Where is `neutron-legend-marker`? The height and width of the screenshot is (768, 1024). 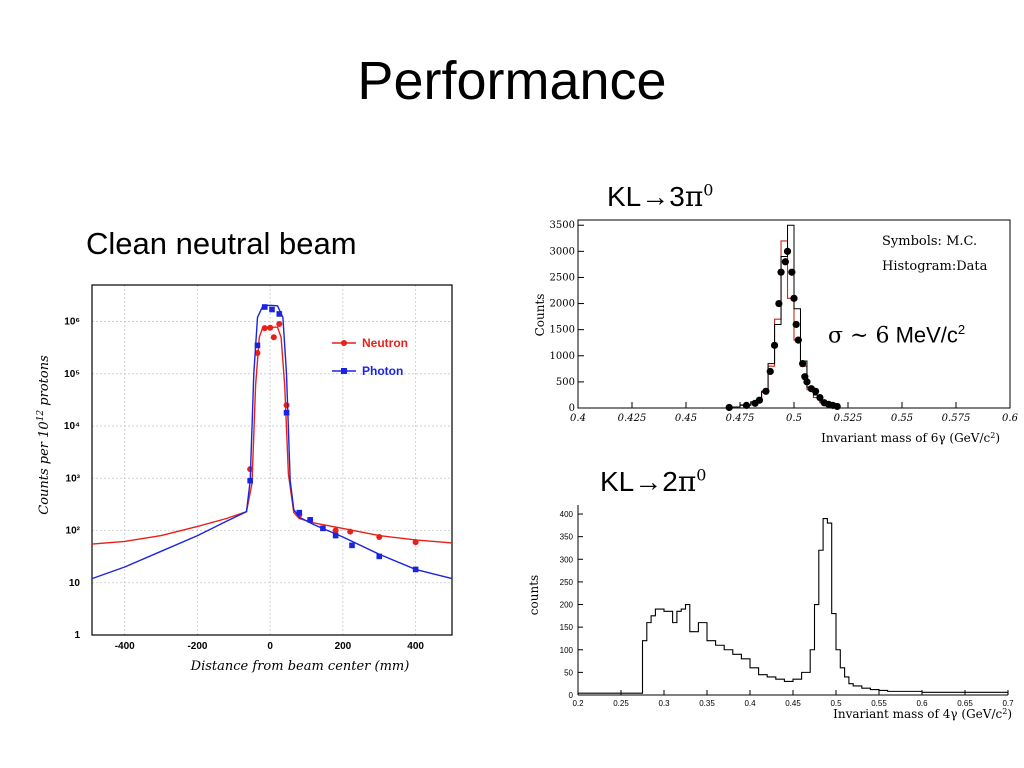 neutron-legend-marker is located at coordinates (344, 343).